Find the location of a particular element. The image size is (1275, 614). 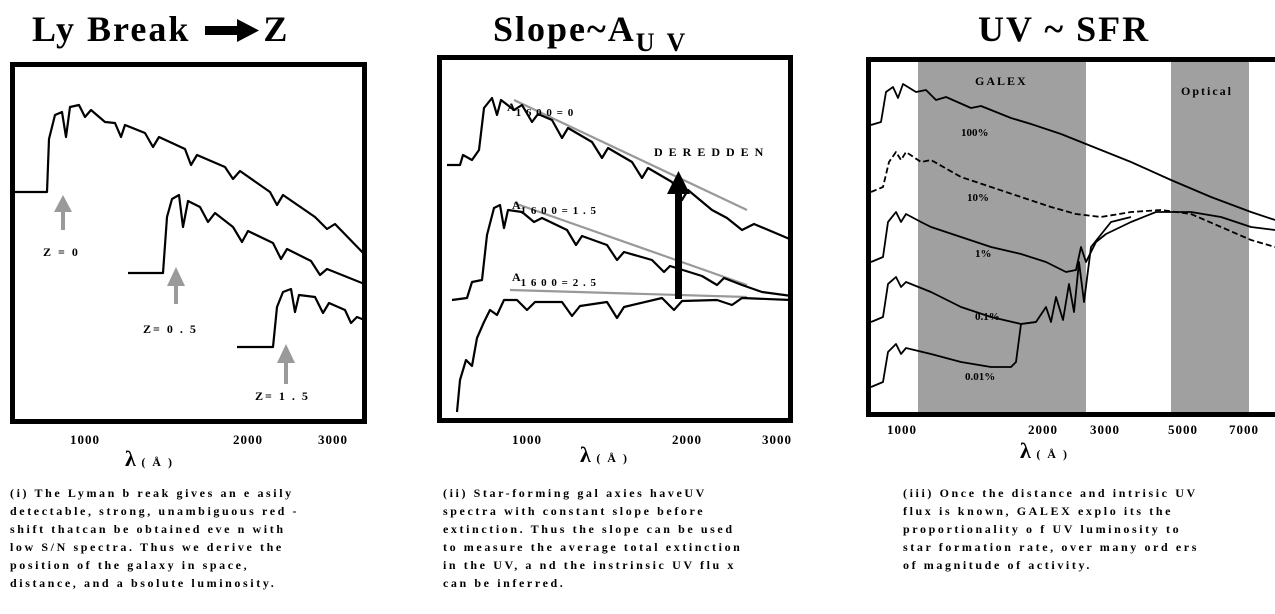

panel2-x-axis-label: λ ( Å ) is located at coordinates (604, 455).